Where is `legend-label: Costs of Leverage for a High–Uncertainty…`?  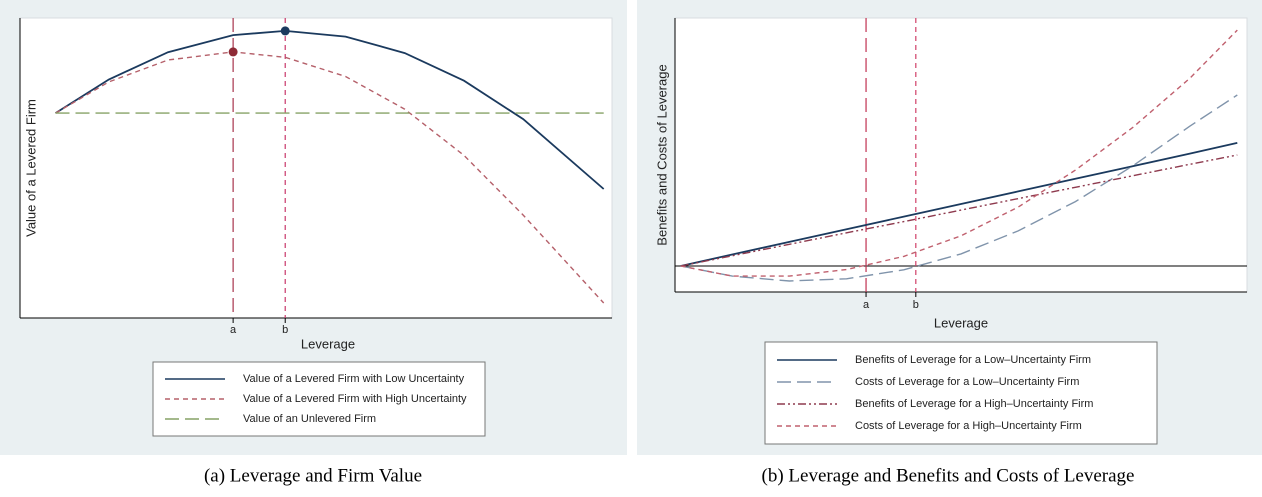
legend-label: Costs of Leverage for a High–Uncertainty… is located at coordinates (968, 426).